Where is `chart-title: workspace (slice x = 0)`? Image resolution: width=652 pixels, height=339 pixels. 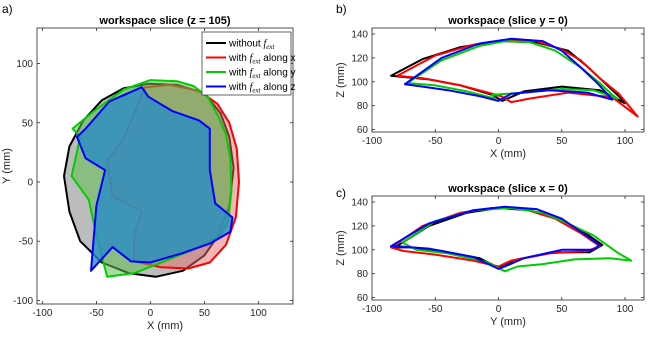 chart-title: workspace (slice x = 0) is located at coordinates (507, 189).